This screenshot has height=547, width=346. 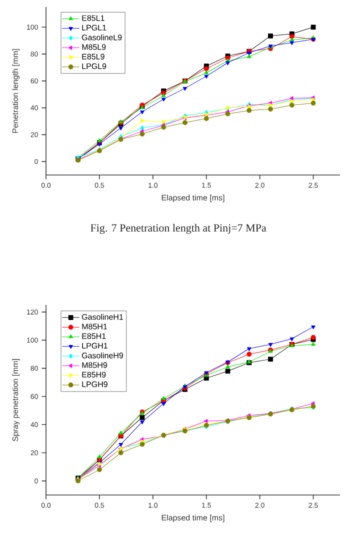 What do you see at coordinates (95, 345) in the screenshot?
I see `legend-label: LPGH1` at bounding box center [95, 345].